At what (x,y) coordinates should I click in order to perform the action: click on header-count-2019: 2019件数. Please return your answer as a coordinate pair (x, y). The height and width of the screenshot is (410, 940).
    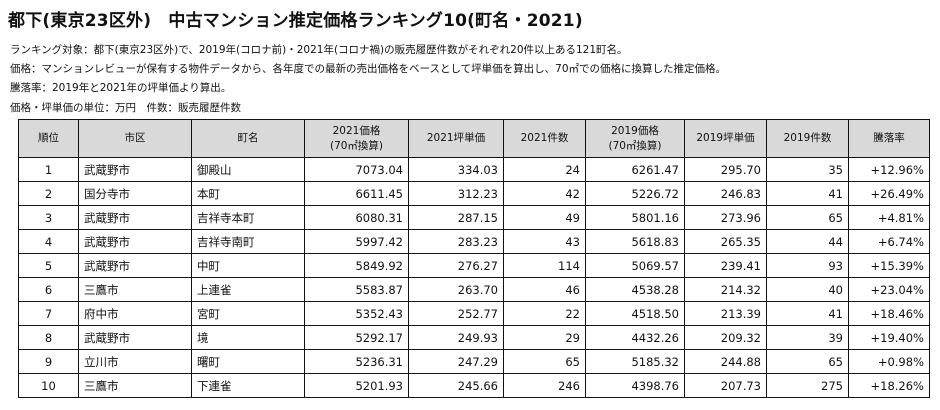
    Looking at the image, I should click on (807, 138).